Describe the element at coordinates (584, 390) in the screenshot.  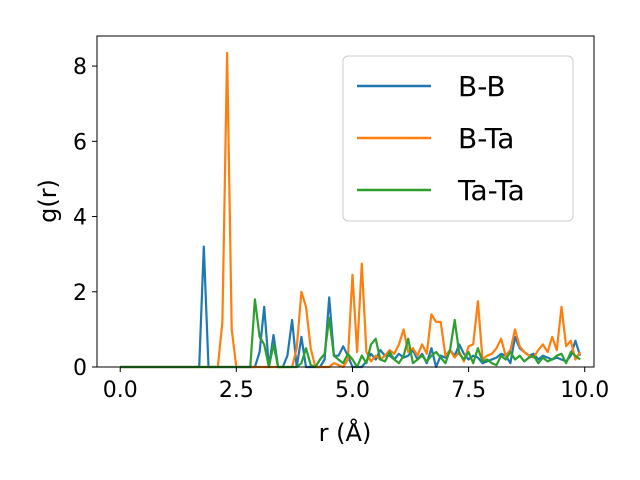
I see `x-tick-label: 10.0` at that location.